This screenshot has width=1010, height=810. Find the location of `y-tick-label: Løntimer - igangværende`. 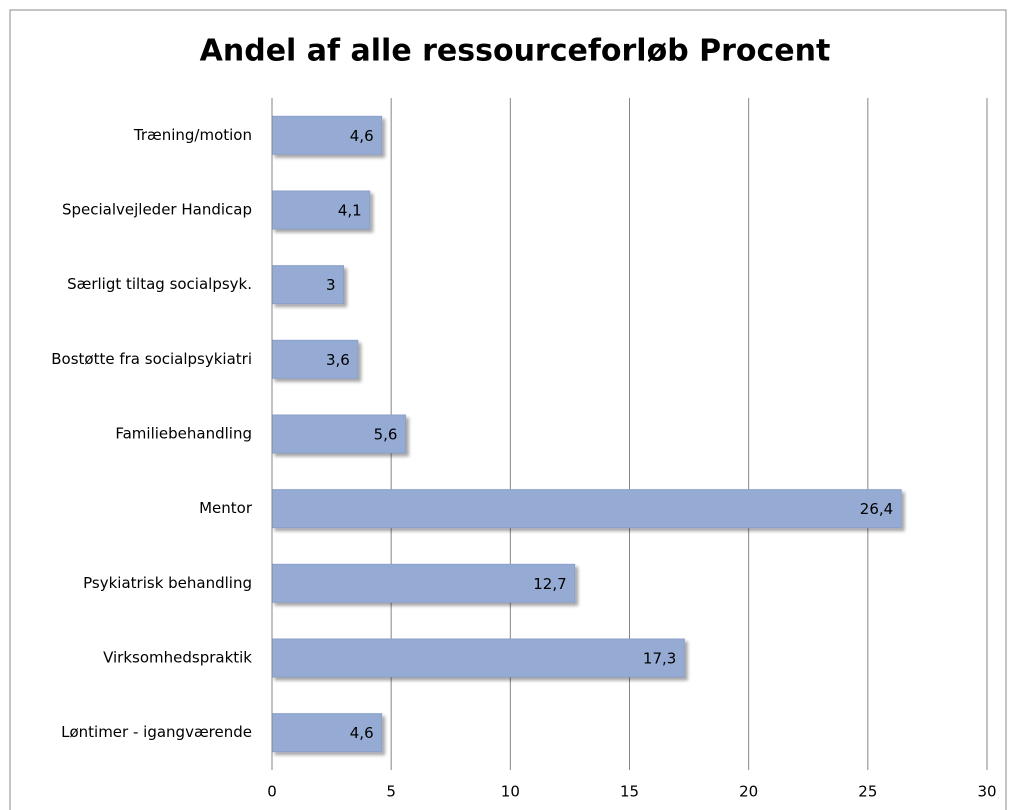

y-tick-label: Løntimer - igangværende is located at coordinates (156, 732).